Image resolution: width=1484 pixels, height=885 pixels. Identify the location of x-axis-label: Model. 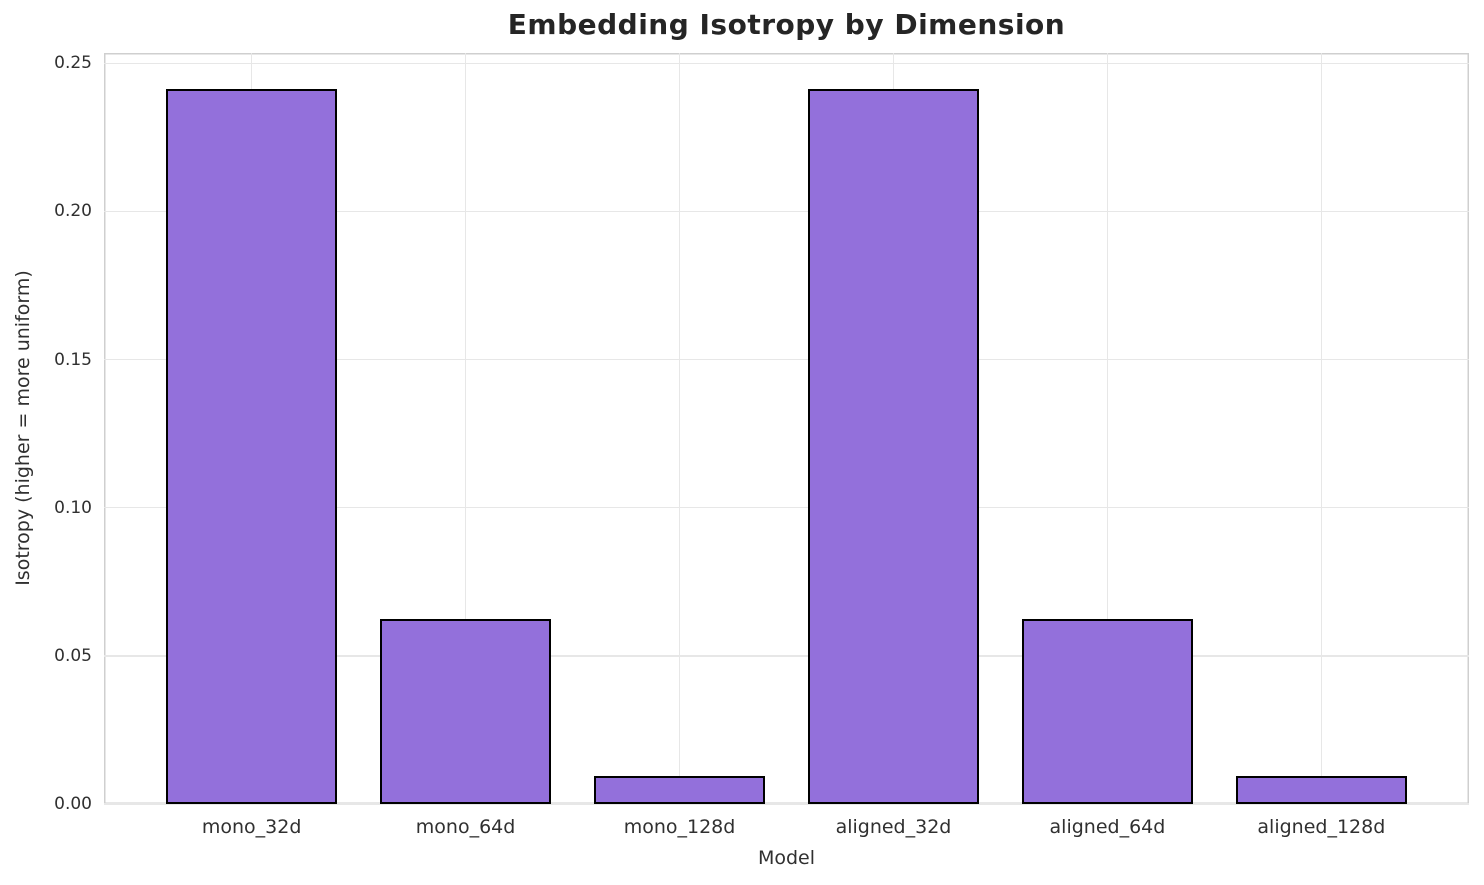
(786, 858).